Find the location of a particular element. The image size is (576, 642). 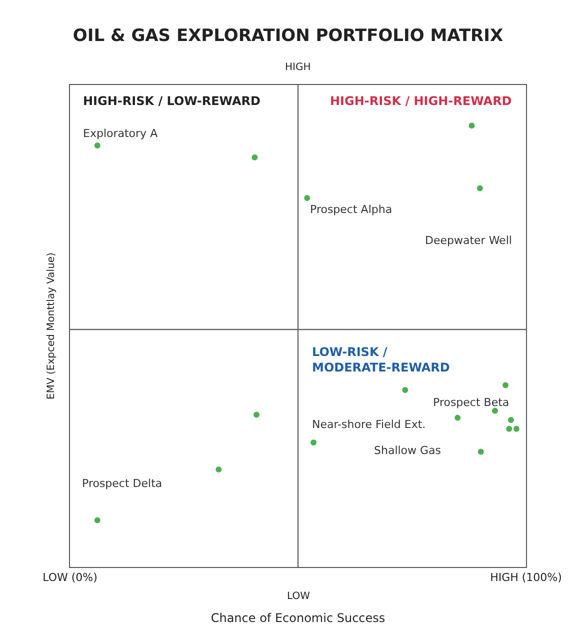

text: HIGH is located at coordinates (298, 67).